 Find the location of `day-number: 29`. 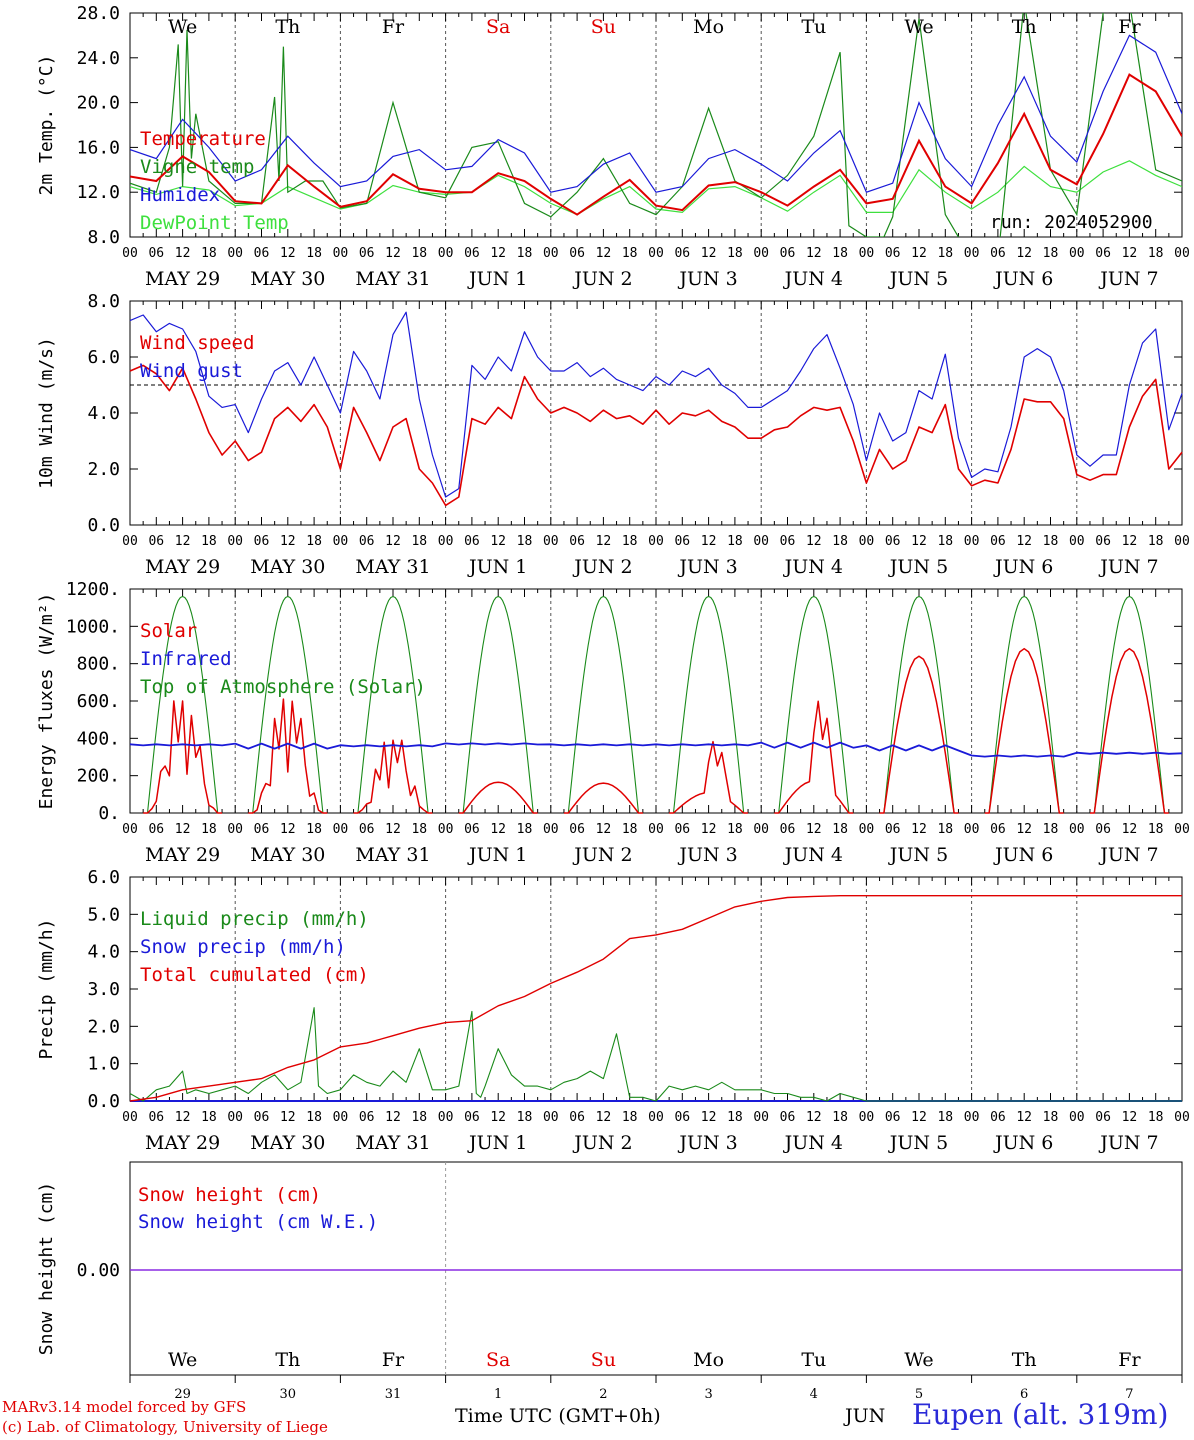

day-number: 29 is located at coordinates (182, 1394).